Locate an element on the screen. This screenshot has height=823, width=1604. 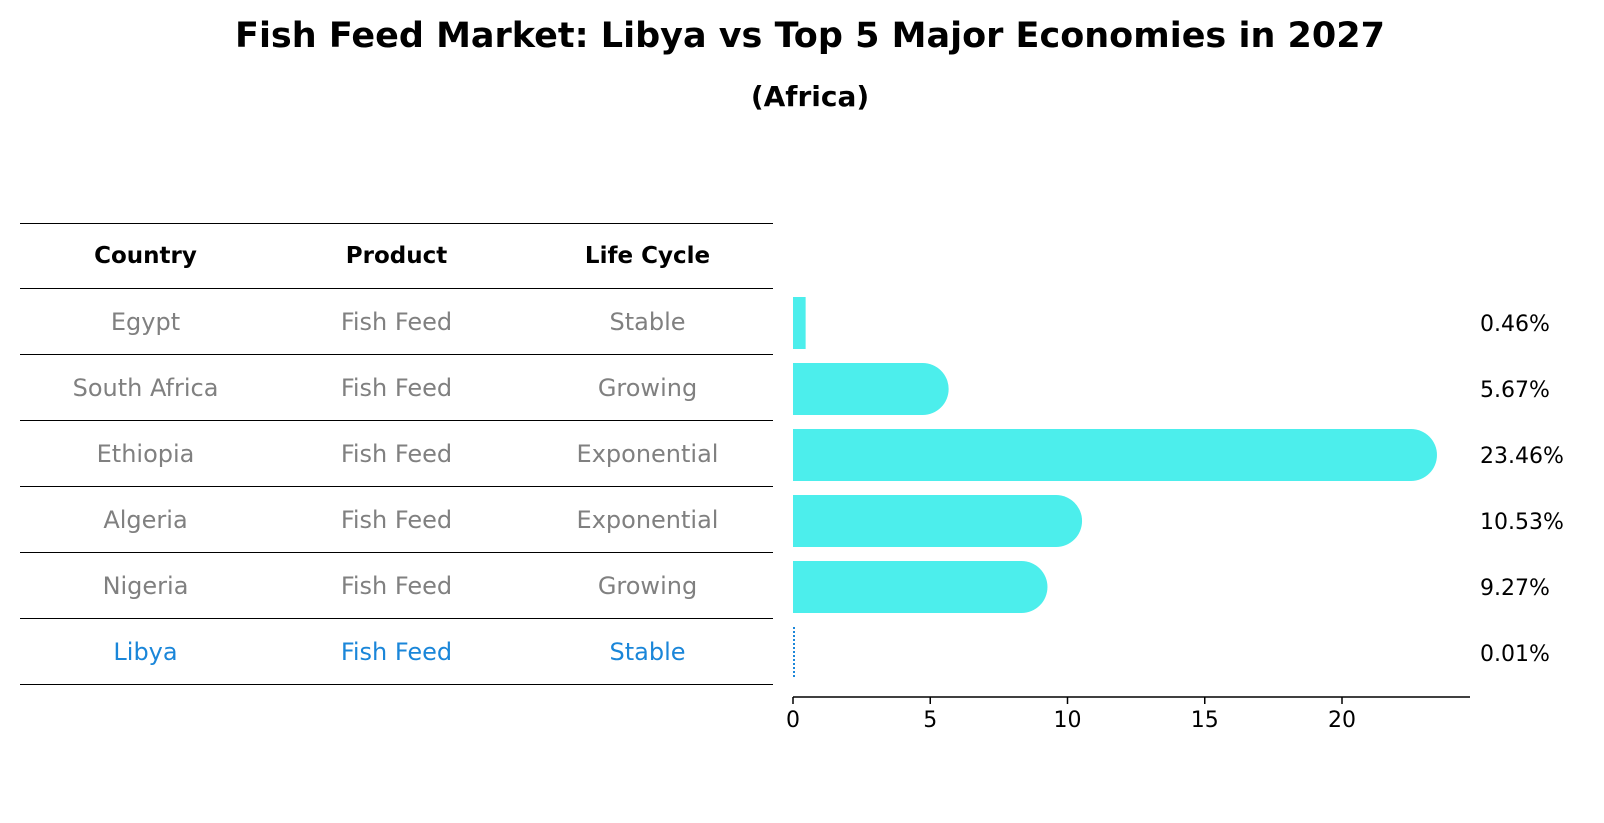
value-label: 5.67% is located at coordinates (1515, 390).